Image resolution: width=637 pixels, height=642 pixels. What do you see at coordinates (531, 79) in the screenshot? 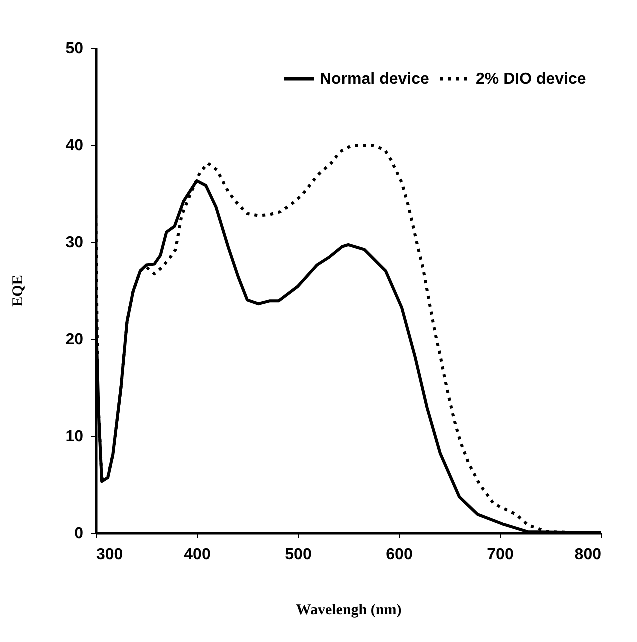
I see `legend-label: 2% DIO device` at bounding box center [531, 79].